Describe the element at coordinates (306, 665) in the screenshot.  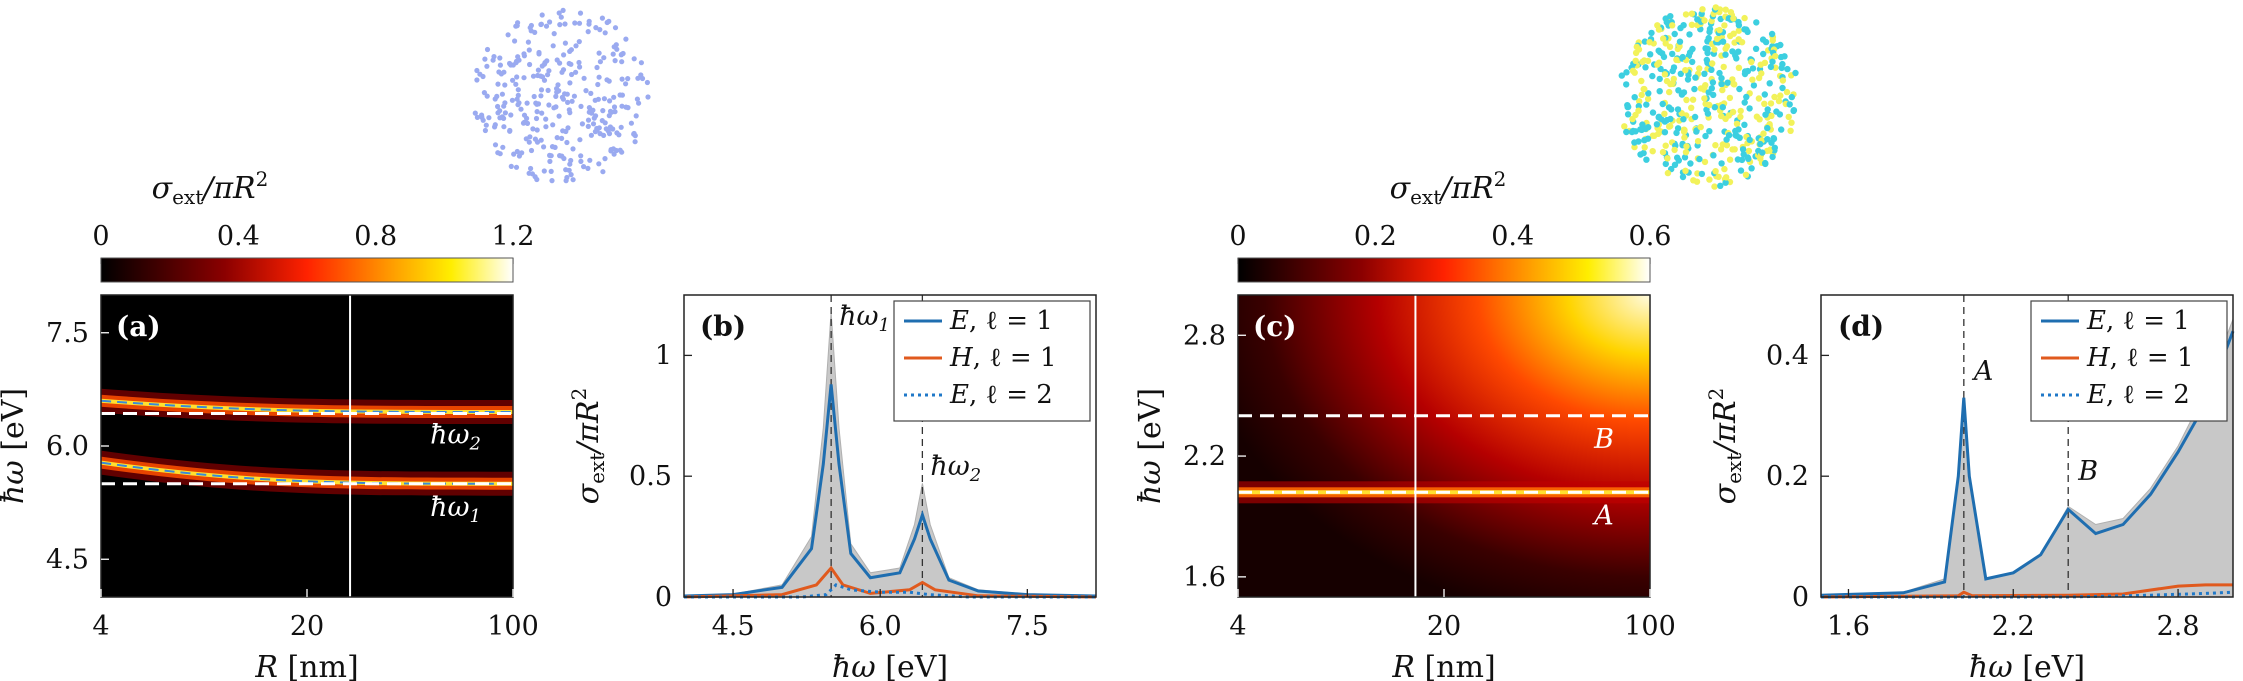
I see `x-axis-label: R [nm]` at that location.